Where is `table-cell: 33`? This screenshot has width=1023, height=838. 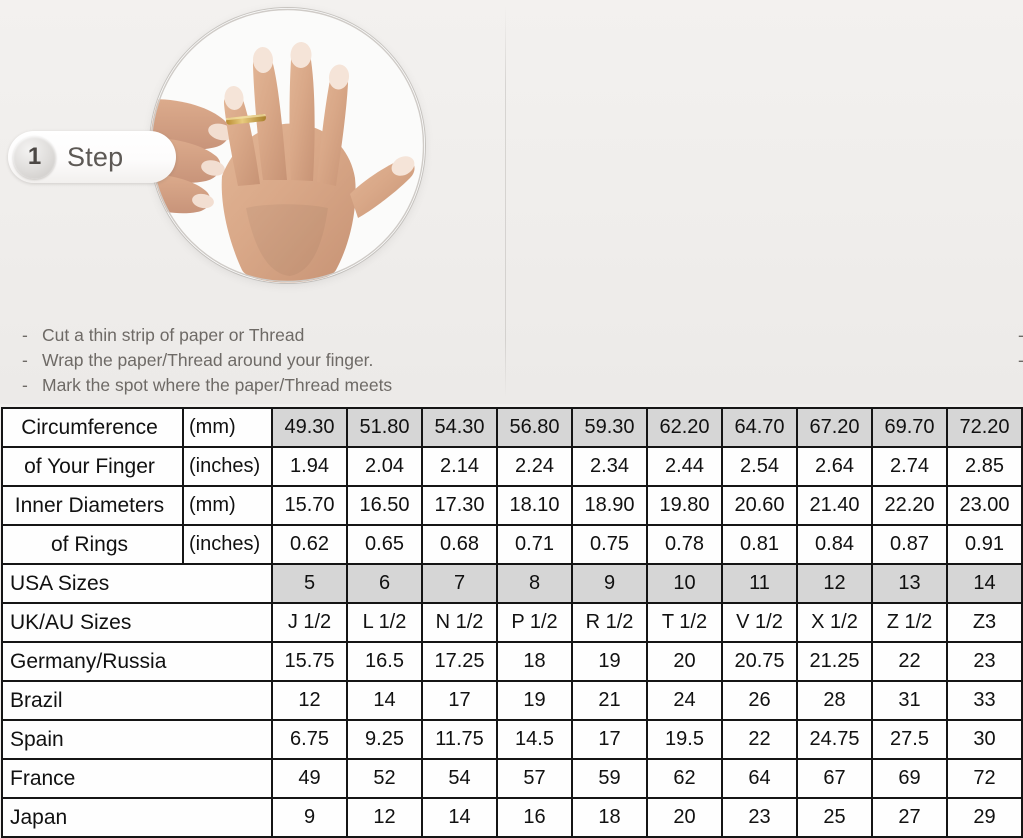 table-cell: 33 is located at coordinates (984, 700).